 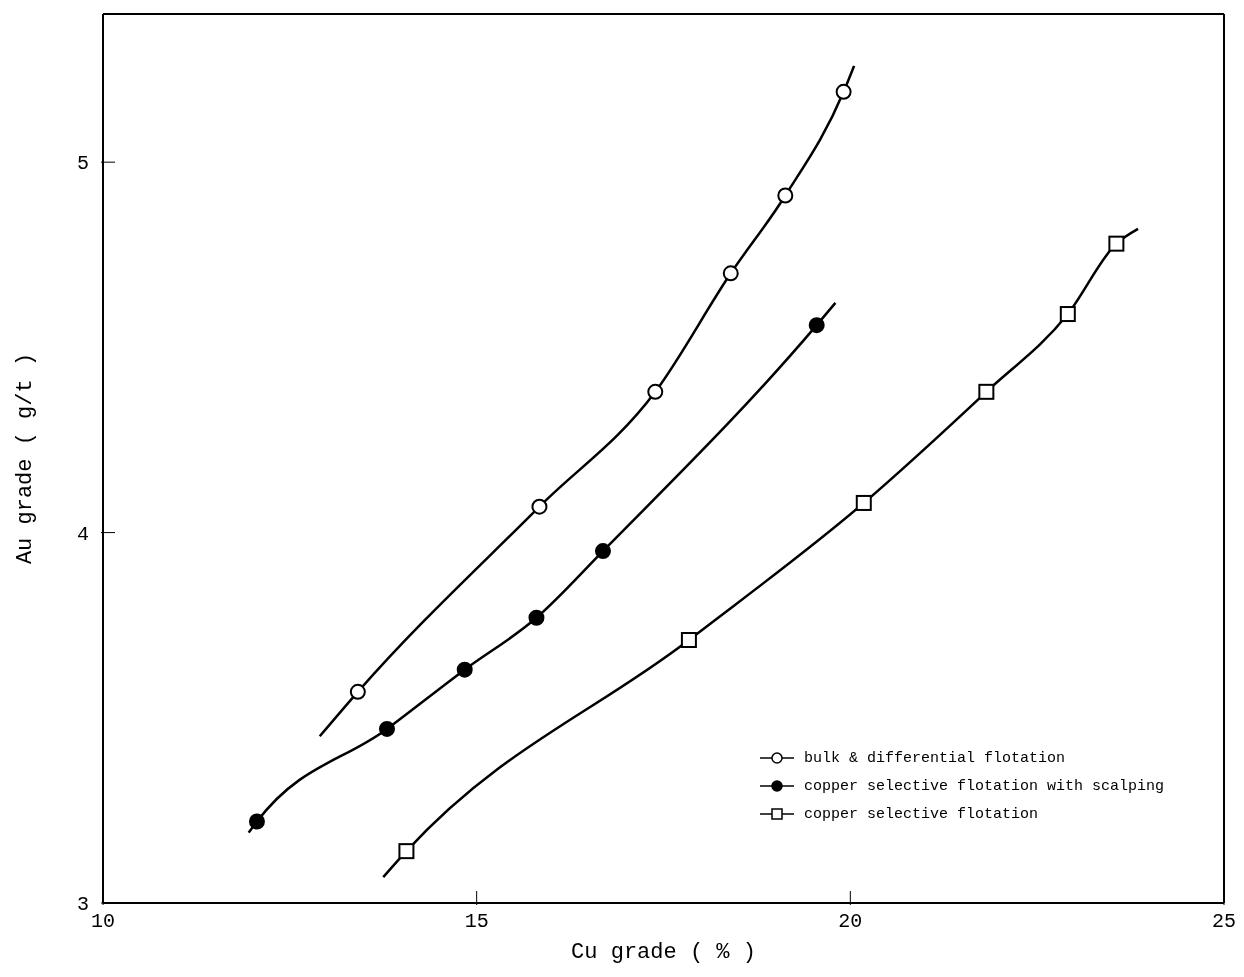 I want to click on x-axis-title: Cu grade ( % ), so click(x=663, y=952).